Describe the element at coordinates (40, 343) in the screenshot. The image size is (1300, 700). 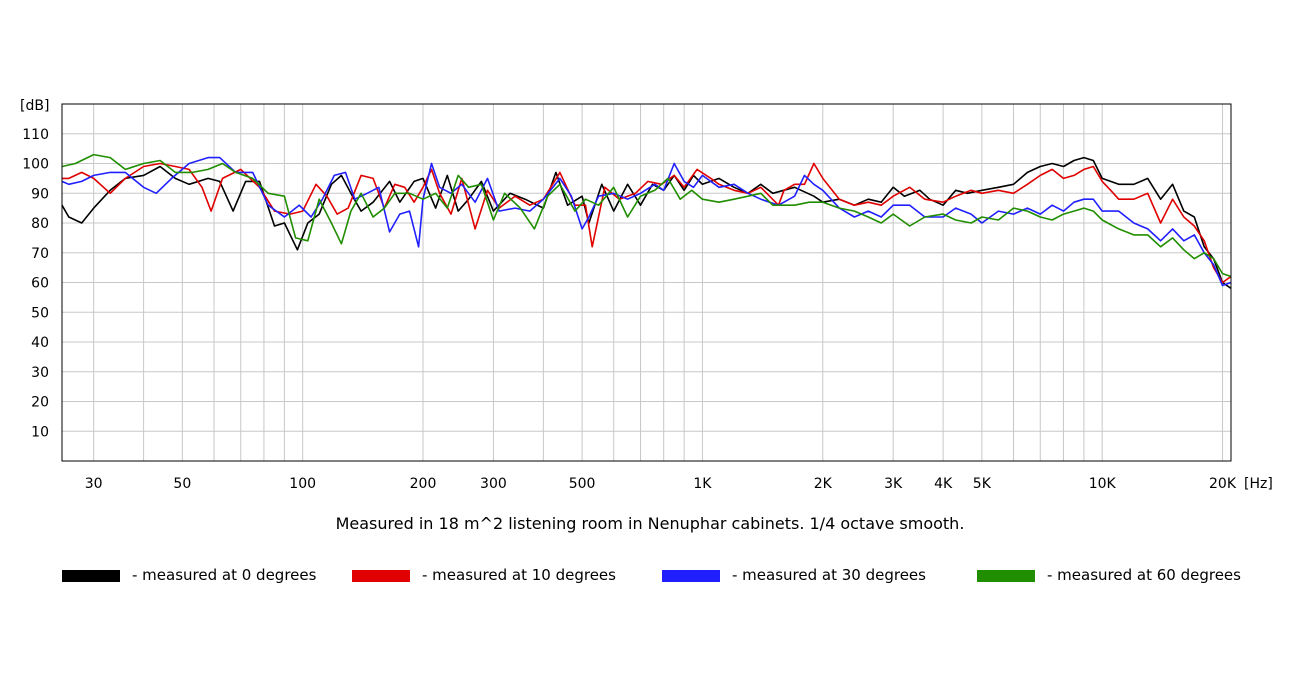
I see `y-tick-label: 40` at that location.